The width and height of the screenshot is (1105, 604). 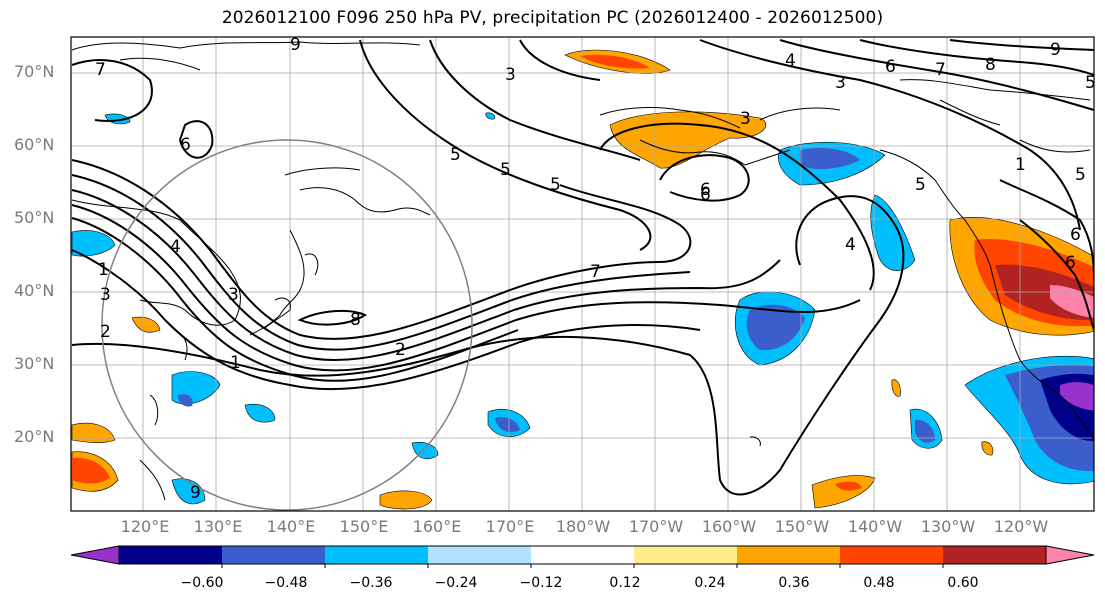 What do you see at coordinates (875, 526) in the screenshot?
I see `lon-label-140w: 140°W` at bounding box center [875, 526].